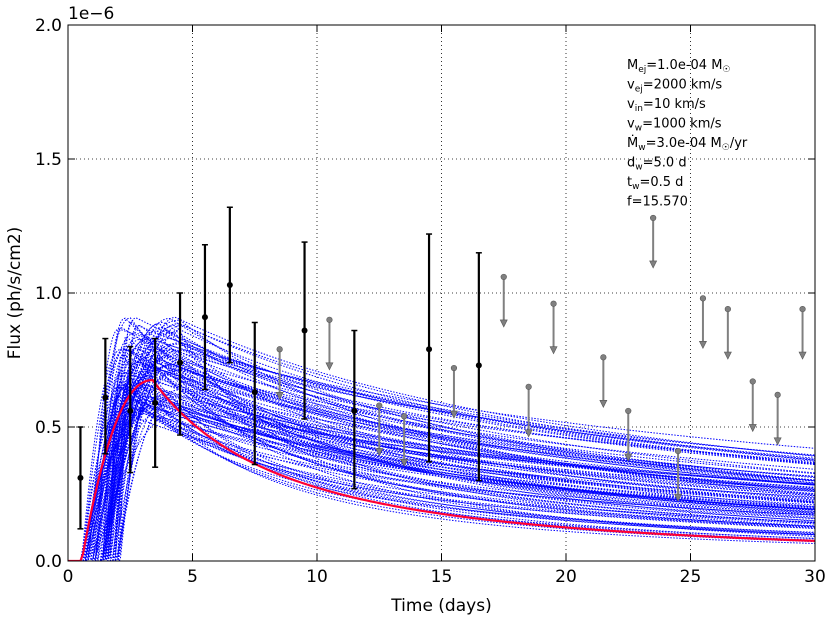 Image resolution: width=830 pixels, height=621 pixels. What do you see at coordinates (15, 293) in the screenshot?
I see `y-axis-label: Flux (ph/s/cm2)` at bounding box center [15, 293].